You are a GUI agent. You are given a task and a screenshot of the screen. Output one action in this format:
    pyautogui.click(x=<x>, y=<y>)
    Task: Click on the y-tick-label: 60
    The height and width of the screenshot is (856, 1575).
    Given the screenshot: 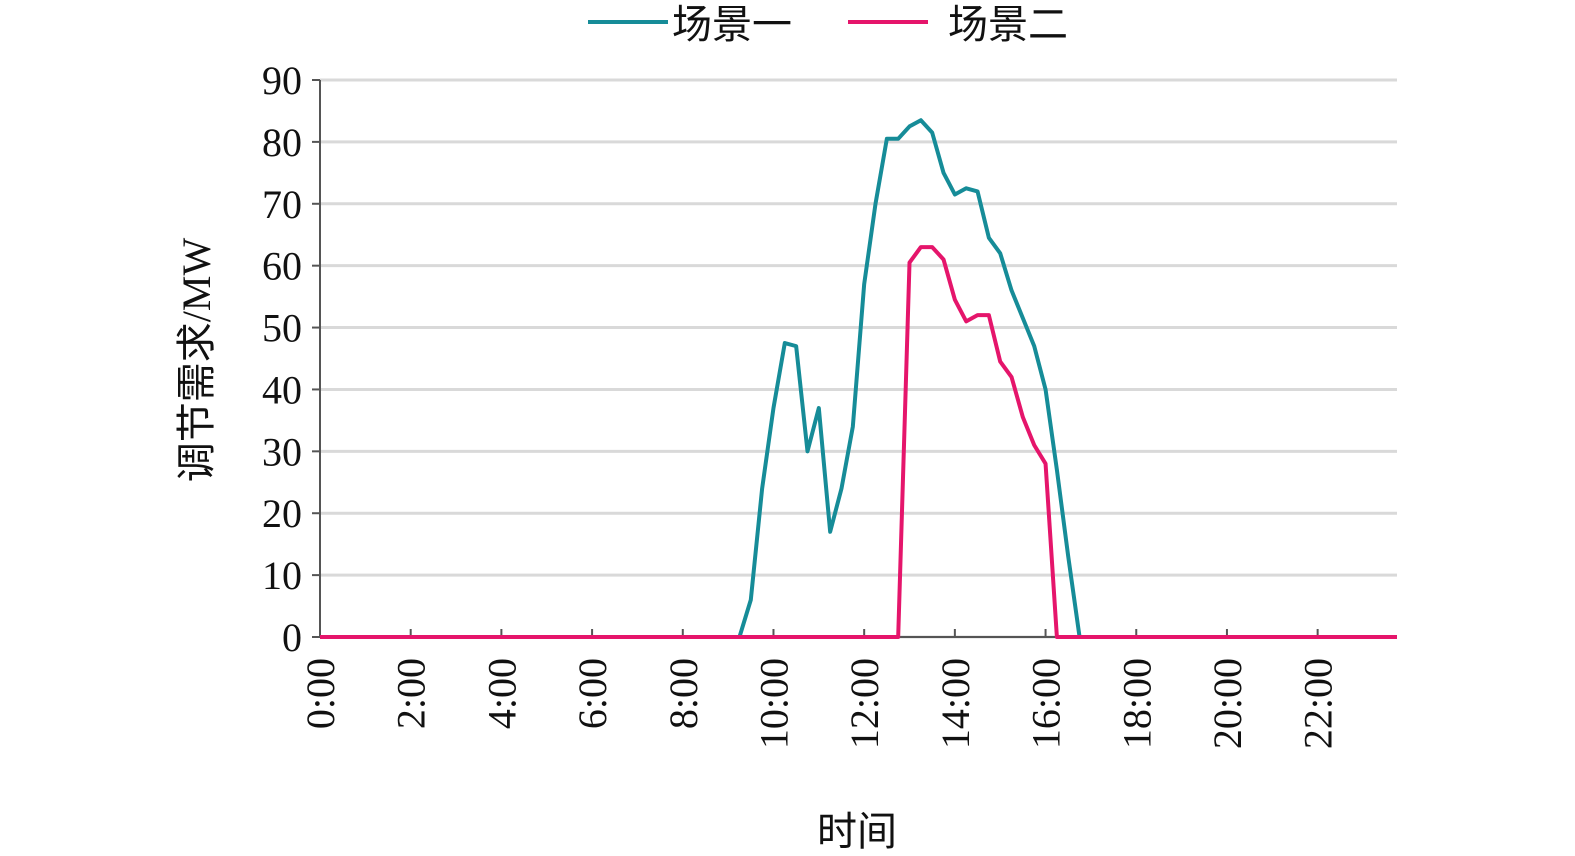 What is the action you would take?
    pyautogui.click(x=282, y=266)
    